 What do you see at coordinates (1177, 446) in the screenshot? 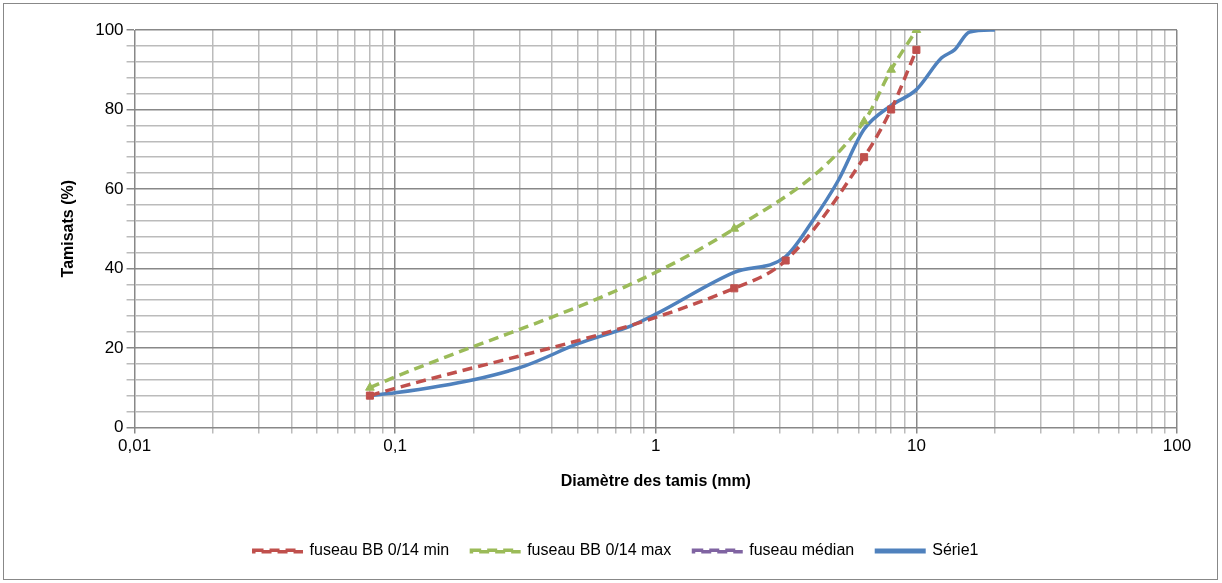
I see `x-tick-label: 100` at bounding box center [1177, 446].